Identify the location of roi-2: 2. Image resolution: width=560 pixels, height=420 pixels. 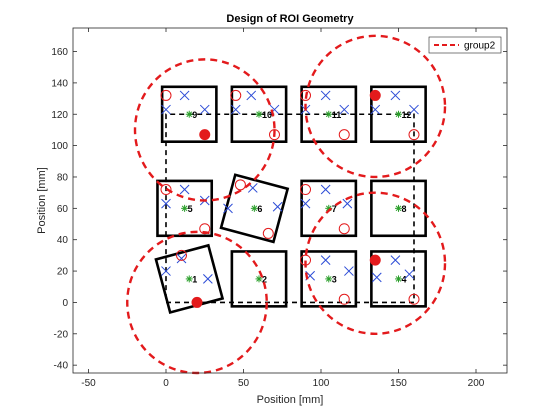
(259, 279).